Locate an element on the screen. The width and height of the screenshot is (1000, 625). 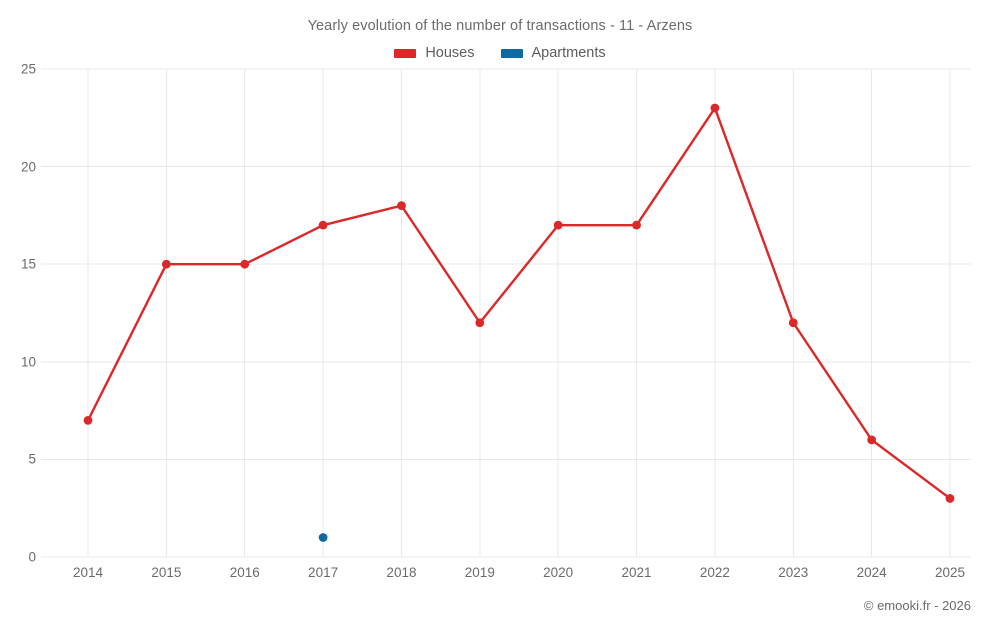
x-axis-tick-label: 2022 is located at coordinates (714, 572).